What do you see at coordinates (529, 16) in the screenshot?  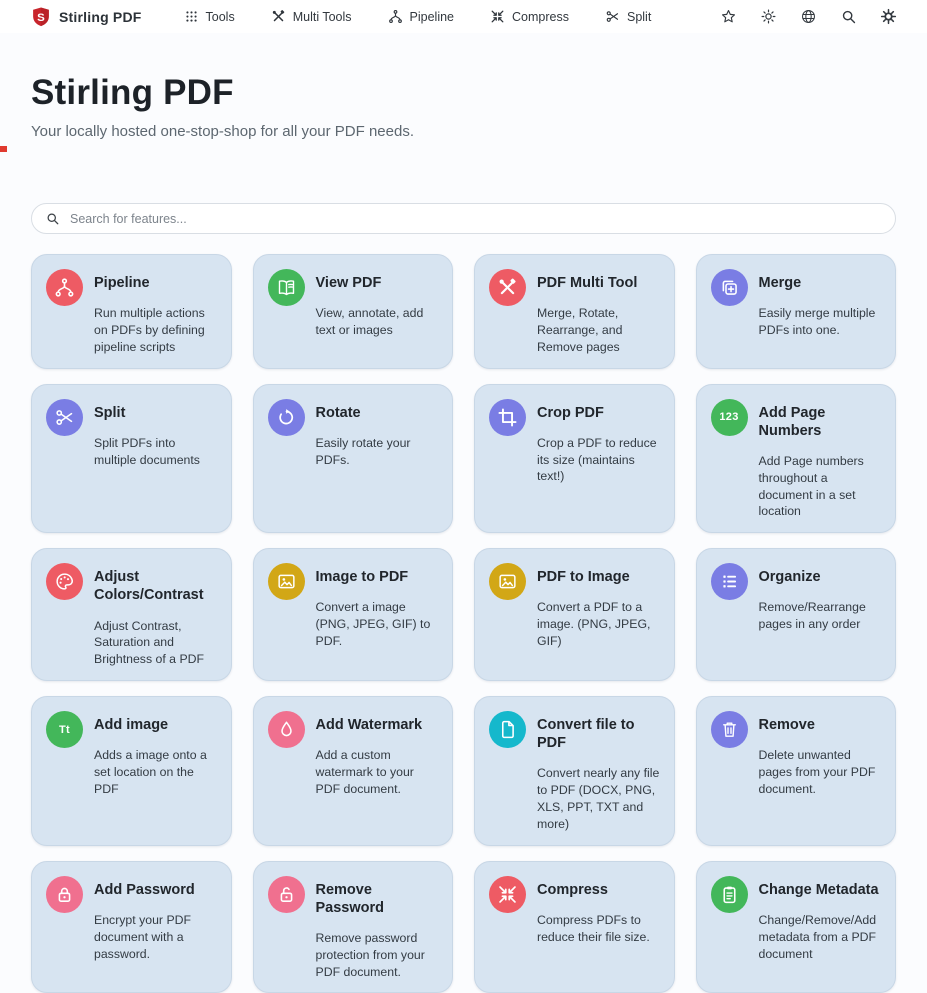 I see `nav-item-compress: Compress` at bounding box center [529, 16].